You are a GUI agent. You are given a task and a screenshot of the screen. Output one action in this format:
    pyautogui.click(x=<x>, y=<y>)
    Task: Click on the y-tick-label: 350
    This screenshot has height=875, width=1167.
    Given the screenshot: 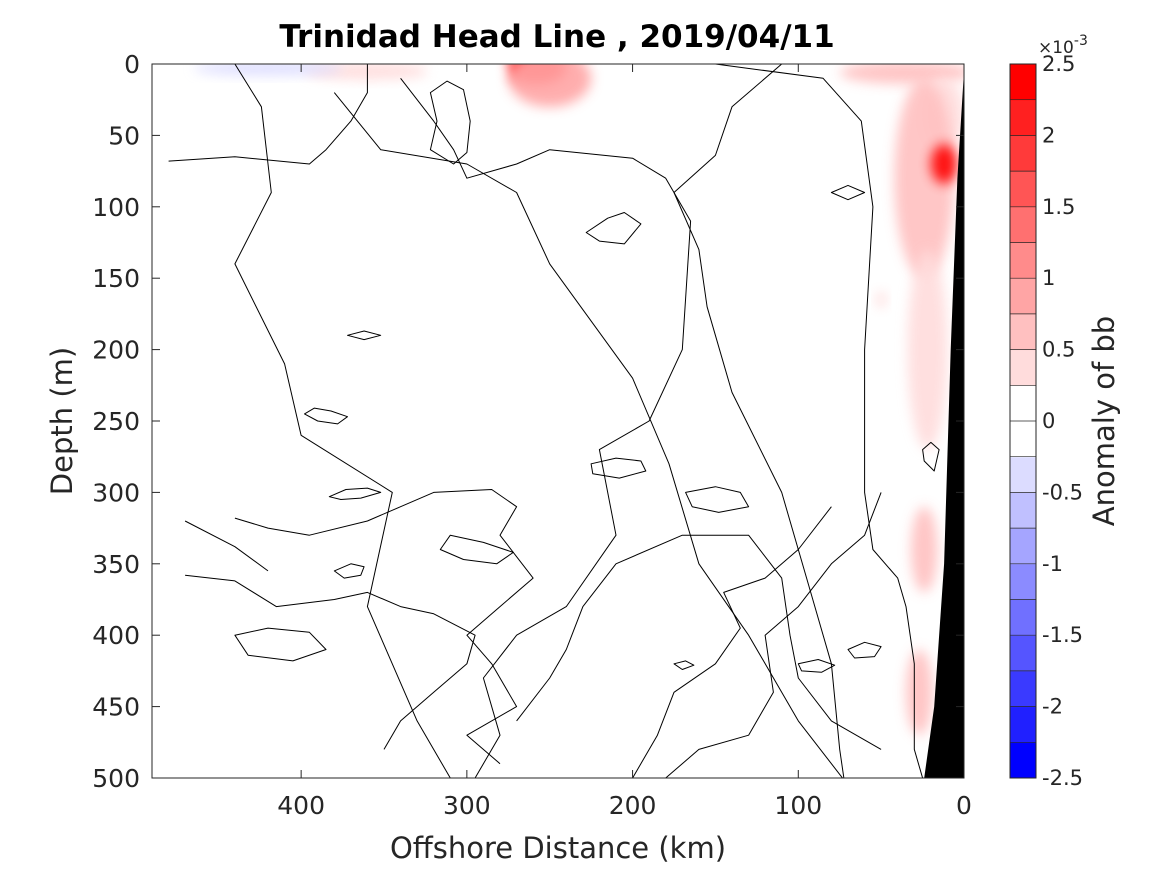 What is the action you would take?
    pyautogui.click(x=116, y=564)
    